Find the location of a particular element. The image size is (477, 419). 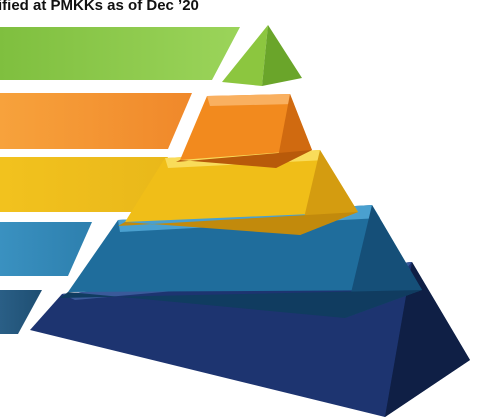

green-top is located at coordinates (262, 55).